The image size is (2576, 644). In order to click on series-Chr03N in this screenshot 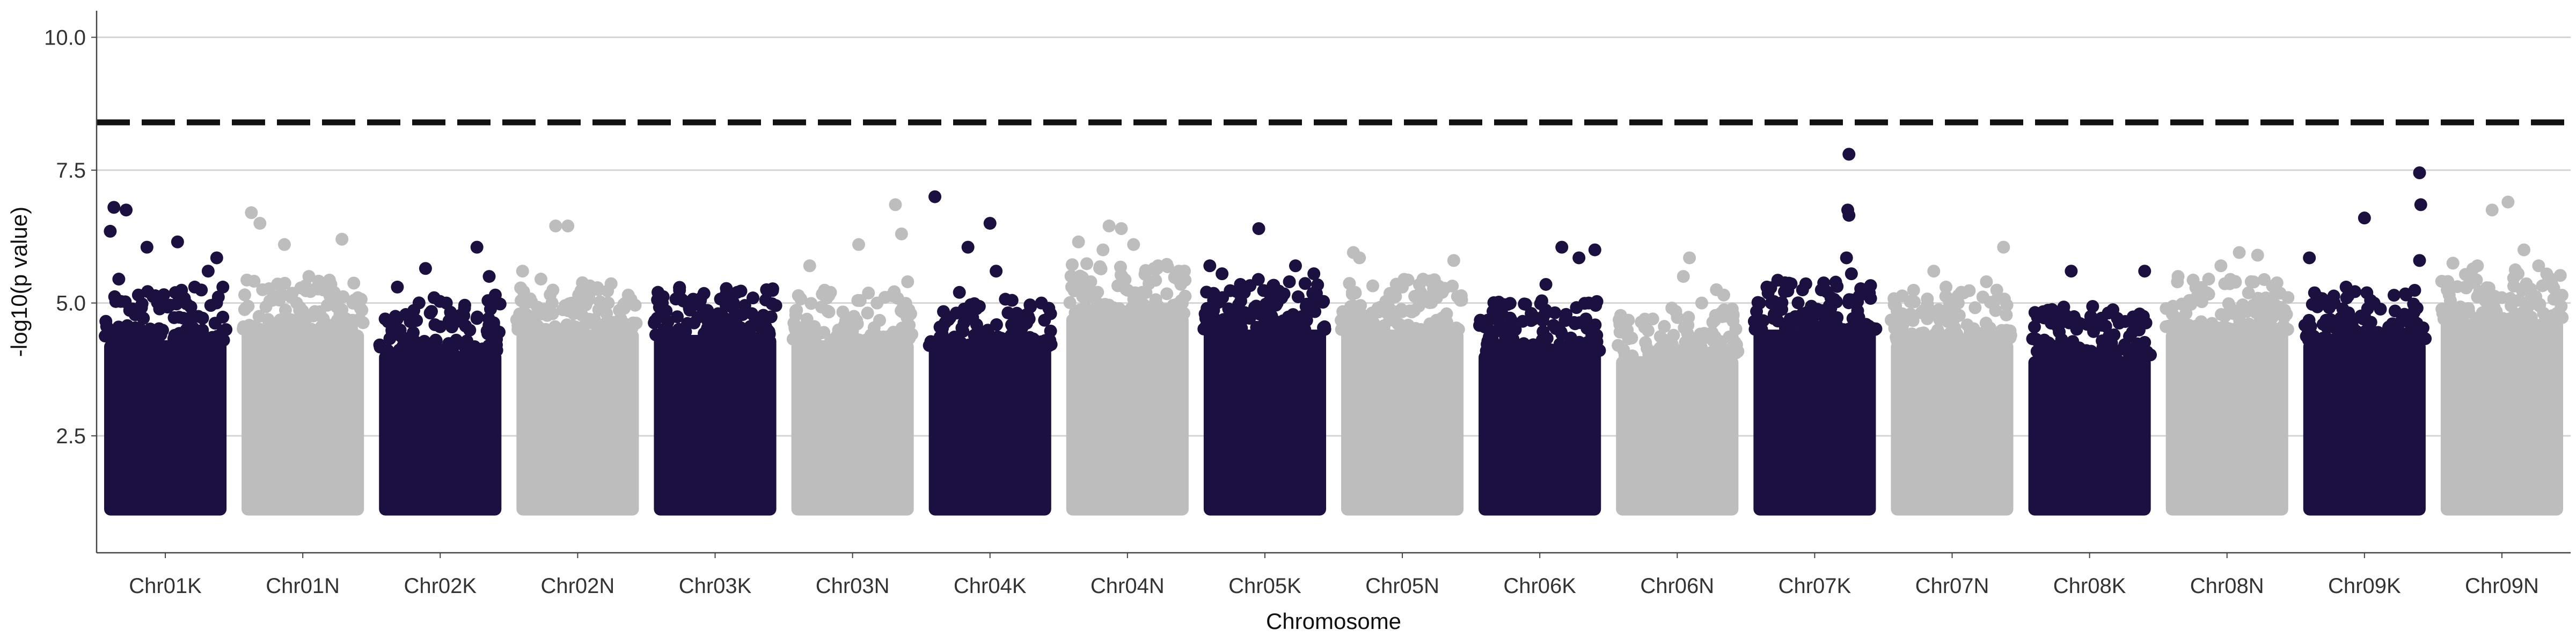, I will do `click(852, 357)`.